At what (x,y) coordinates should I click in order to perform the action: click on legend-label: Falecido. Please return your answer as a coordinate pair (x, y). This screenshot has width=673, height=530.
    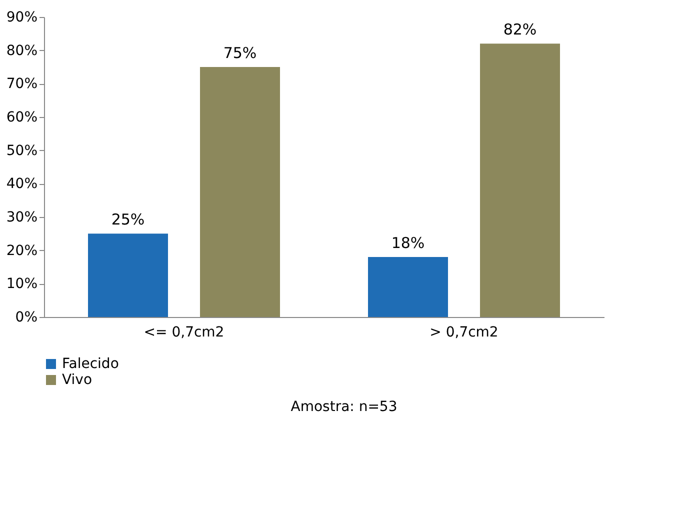
    Looking at the image, I should click on (90, 364).